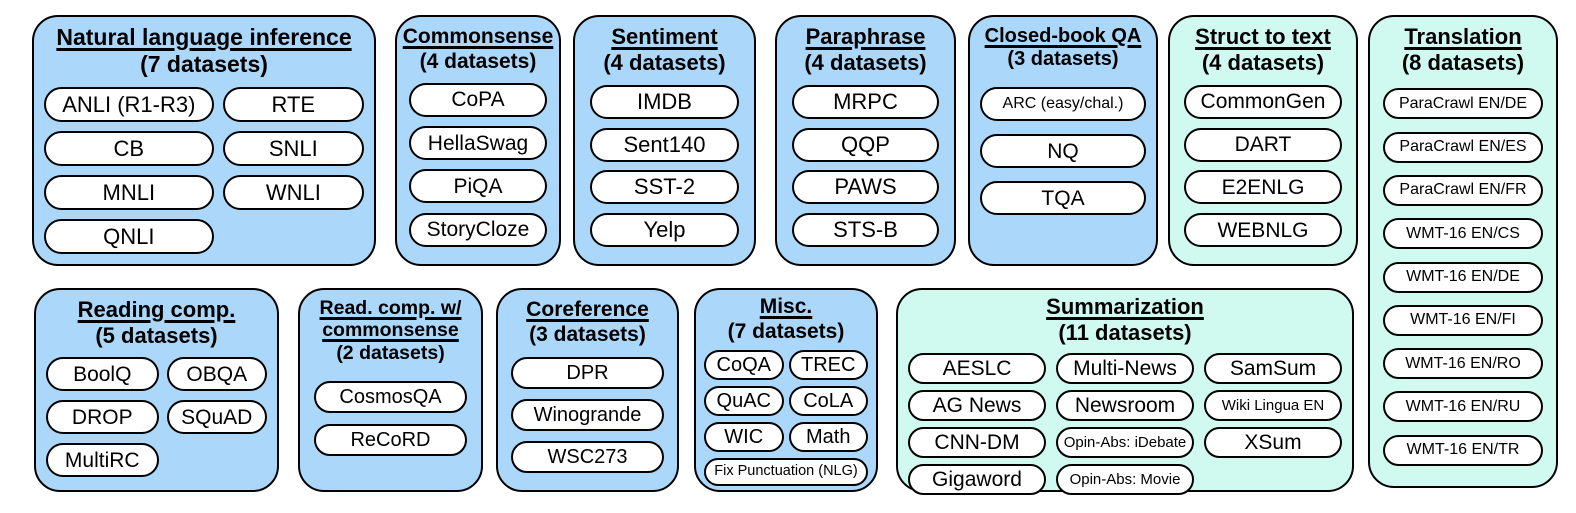 This screenshot has height=513, width=1576. What do you see at coordinates (1463, 104) in the screenshot?
I see `dataset-pill: ParaCrawl EN/DE` at bounding box center [1463, 104].